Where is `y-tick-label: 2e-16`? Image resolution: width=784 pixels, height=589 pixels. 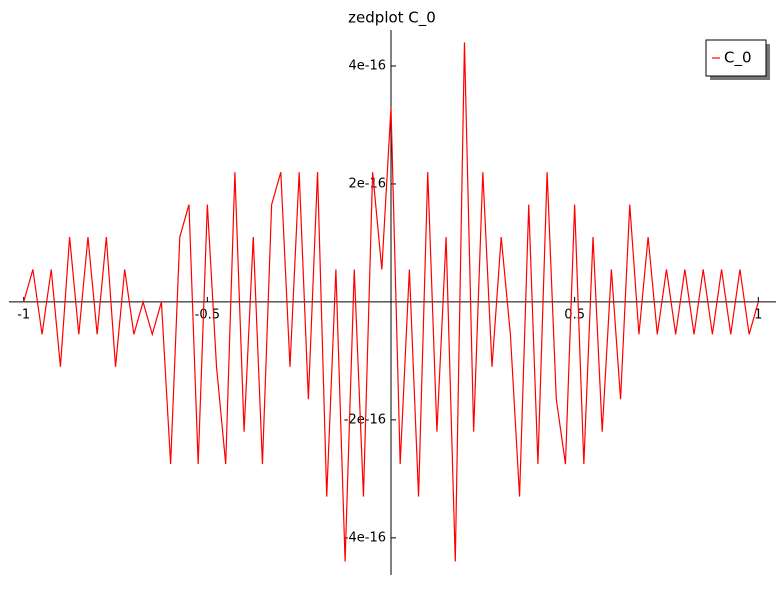
y-tick-label: 2e-16 is located at coordinates (367, 183).